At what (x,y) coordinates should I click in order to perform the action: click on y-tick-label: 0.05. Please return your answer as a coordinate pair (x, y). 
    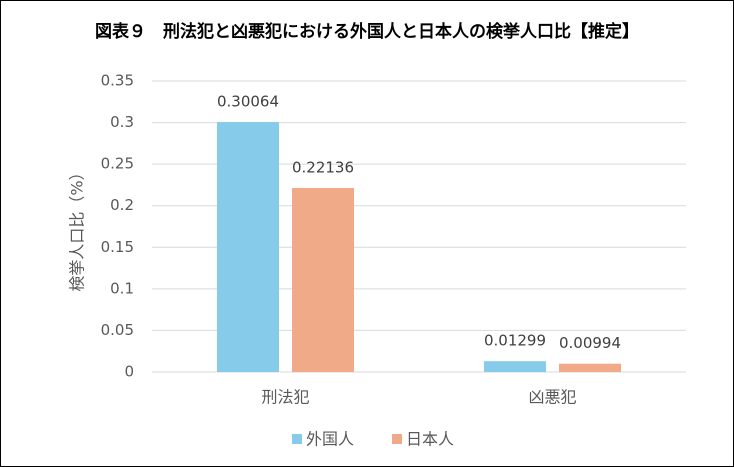
    Looking at the image, I should click on (117, 330).